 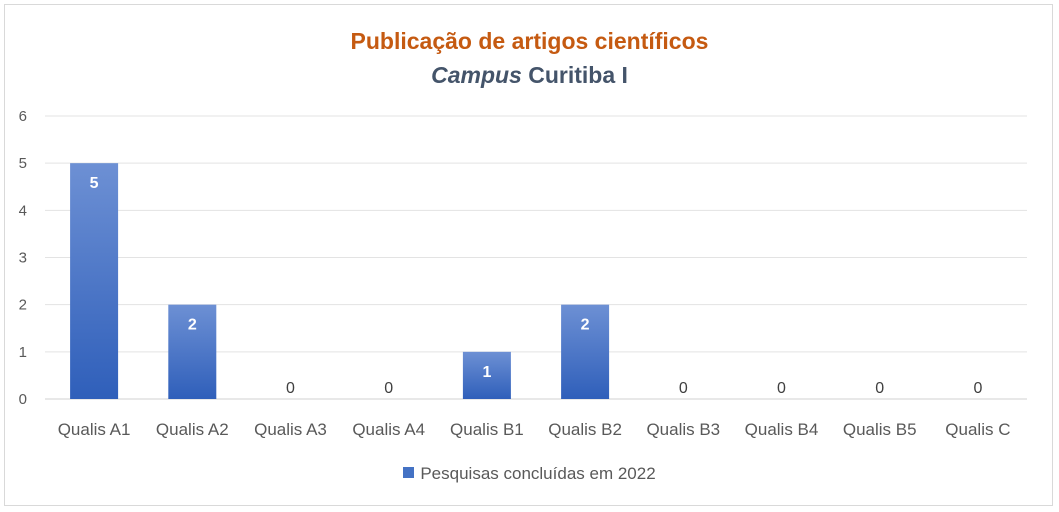 I want to click on y-tick-label: 4, so click(x=23, y=210).